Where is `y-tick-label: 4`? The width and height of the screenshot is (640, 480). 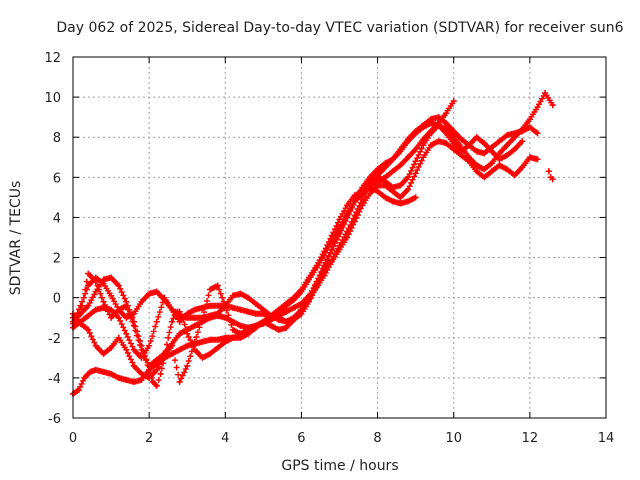 y-tick-label: 4 is located at coordinates (57, 218).